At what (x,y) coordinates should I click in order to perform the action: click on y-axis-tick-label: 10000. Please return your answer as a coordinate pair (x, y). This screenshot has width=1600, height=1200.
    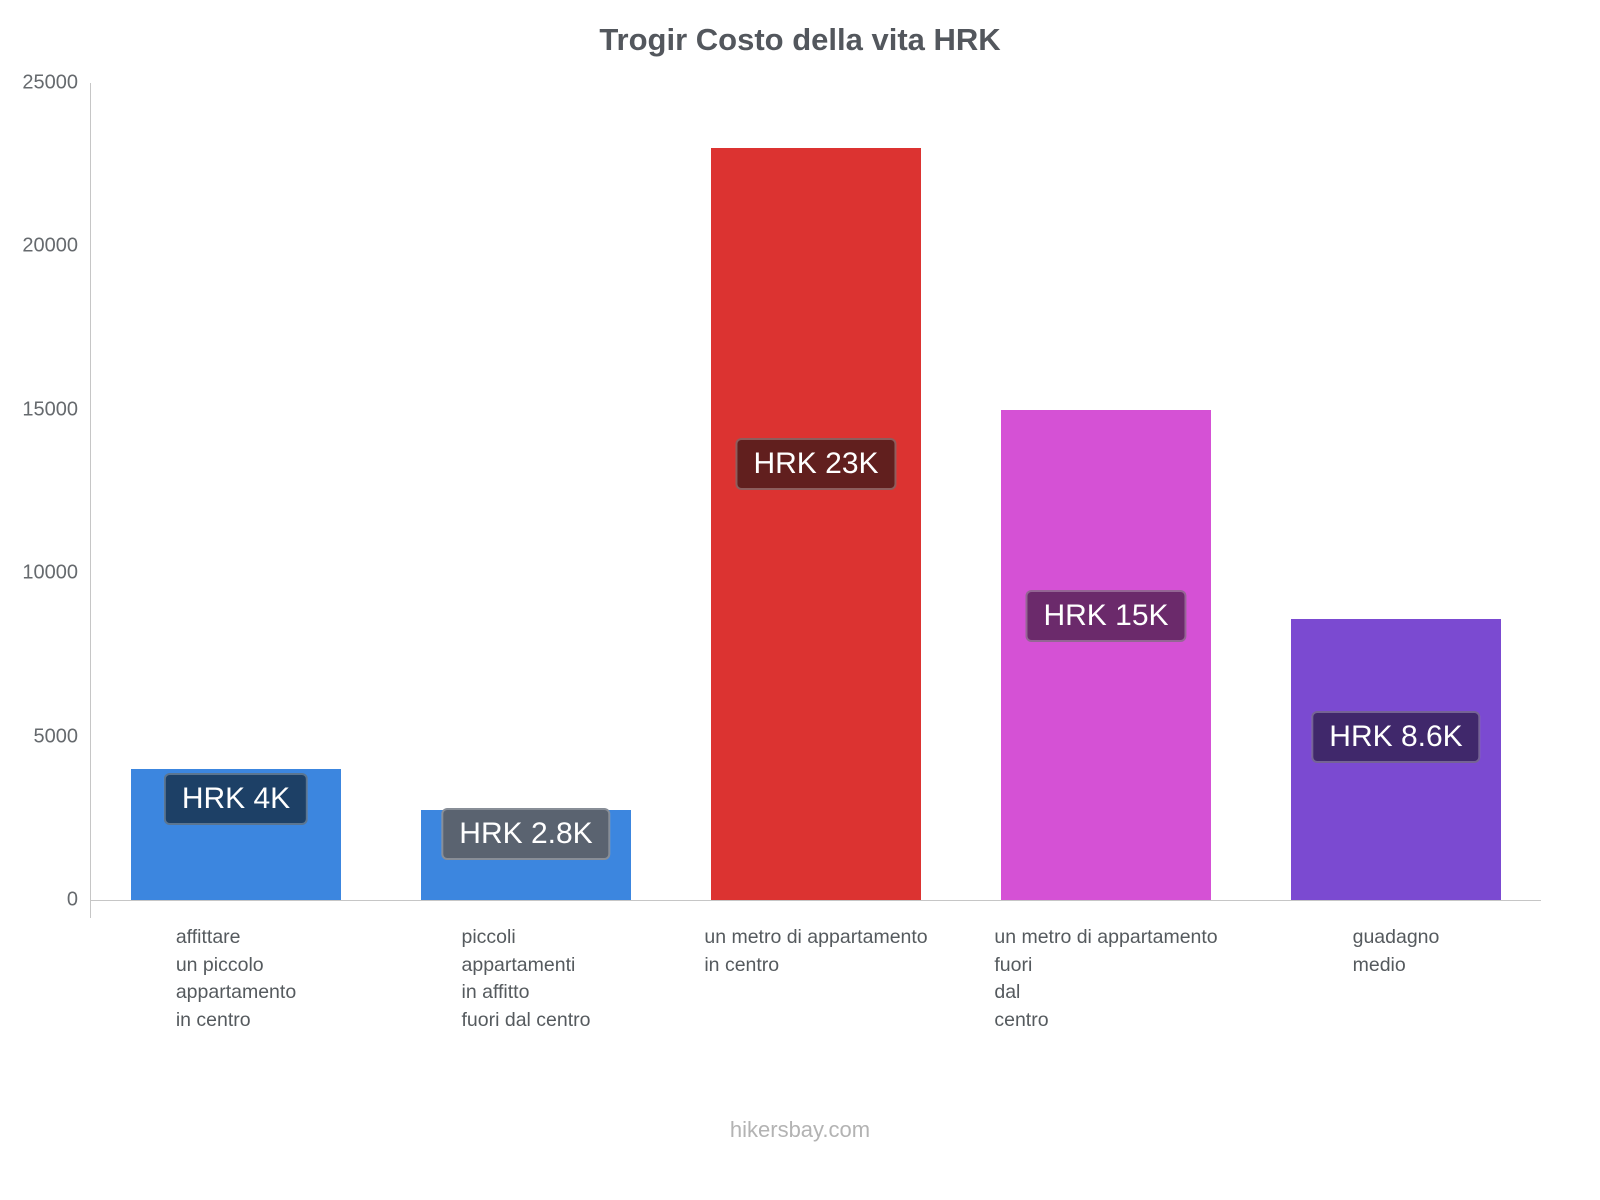
    Looking at the image, I should click on (50, 572).